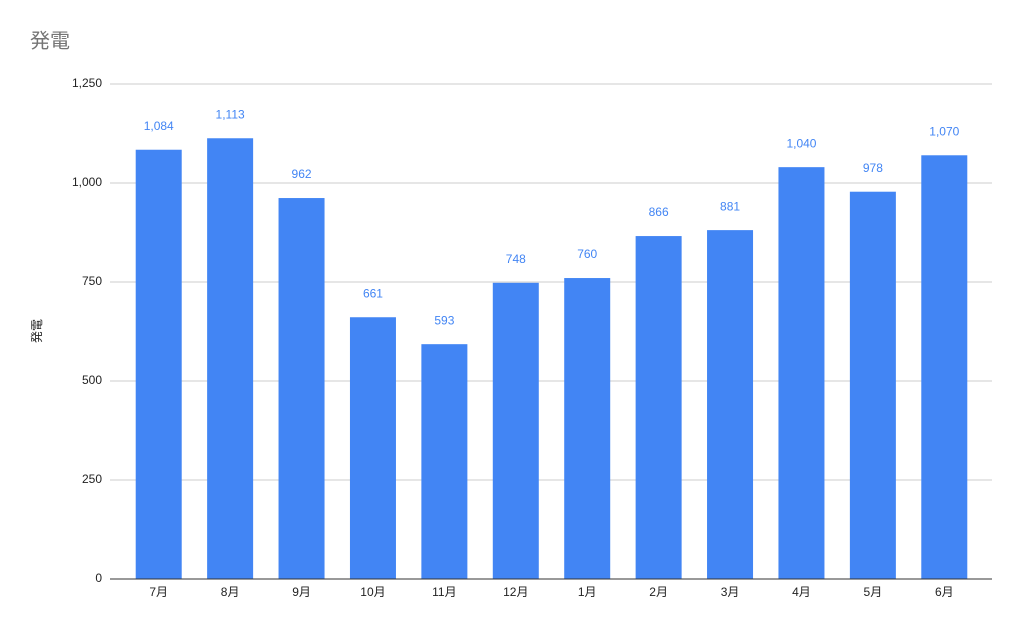 Image resolution: width=1024 pixels, height=633 pixels. I want to click on data-label: 1,084, so click(159, 126).